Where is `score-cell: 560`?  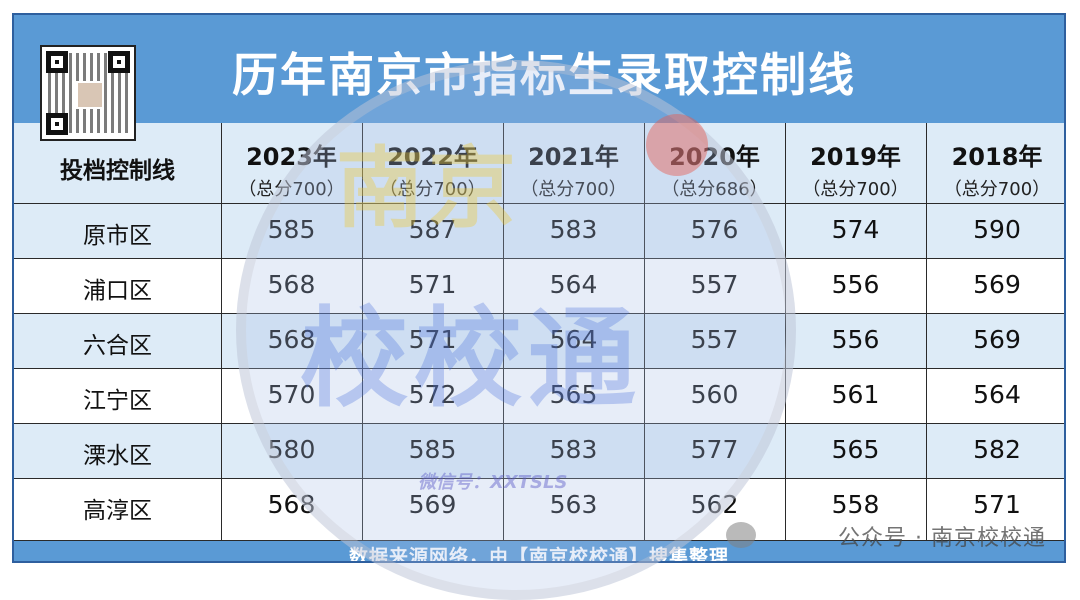
score-cell: 560 is located at coordinates (714, 394).